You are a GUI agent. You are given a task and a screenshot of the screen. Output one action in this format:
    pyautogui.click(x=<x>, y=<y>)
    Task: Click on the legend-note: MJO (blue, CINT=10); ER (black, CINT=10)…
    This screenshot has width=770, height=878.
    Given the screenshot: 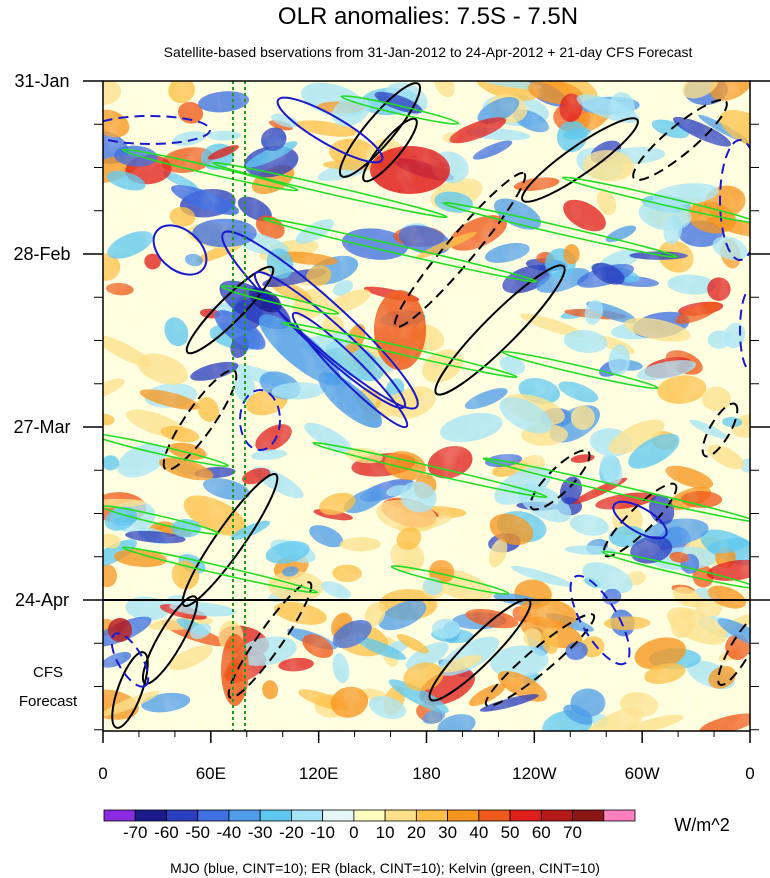 What is the action you would take?
    pyautogui.click(x=385, y=868)
    